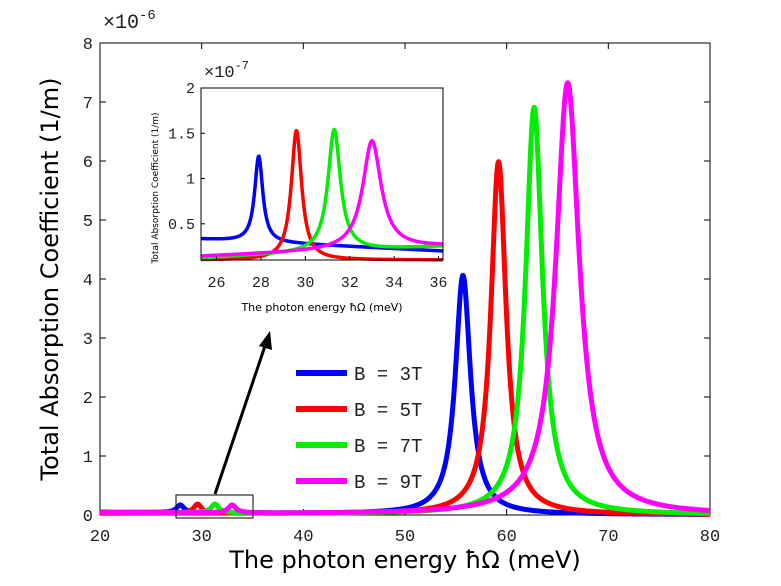 Image resolution: width=781 pixels, height=586 pixels. What do you see at coordinates (181, 225) in the screenshot?
I see `inset-y-tick-label: 0.5` at bounding box center [181, 225].